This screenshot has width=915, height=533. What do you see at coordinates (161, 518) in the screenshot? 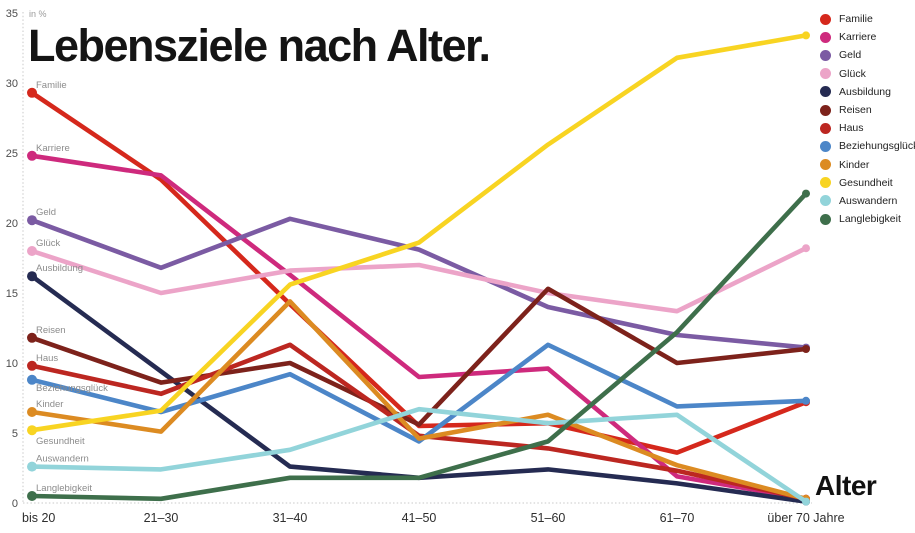
I see `x-tick-label: 21–30` at bounding box center [161, 518].